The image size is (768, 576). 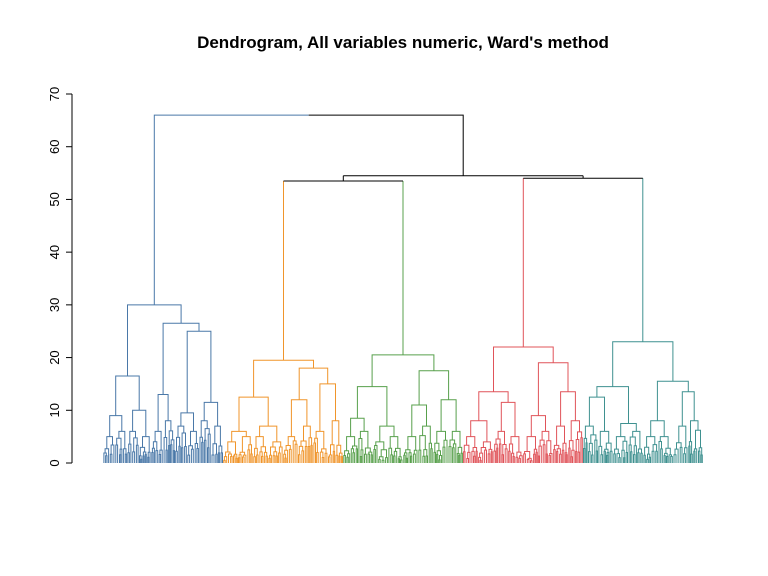 I want to click on root-link-right, so click(x=386, y=145).